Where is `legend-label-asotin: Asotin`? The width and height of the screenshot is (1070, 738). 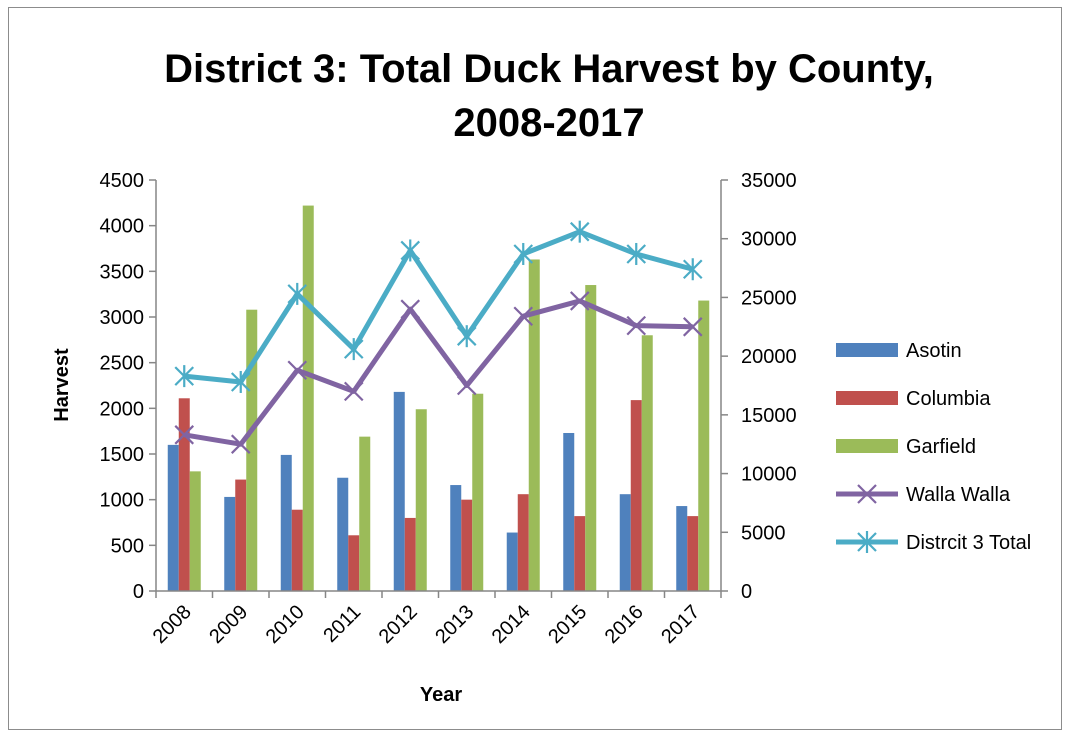
legend-label-asotin: Asotin is located at coordinates (934, 351).